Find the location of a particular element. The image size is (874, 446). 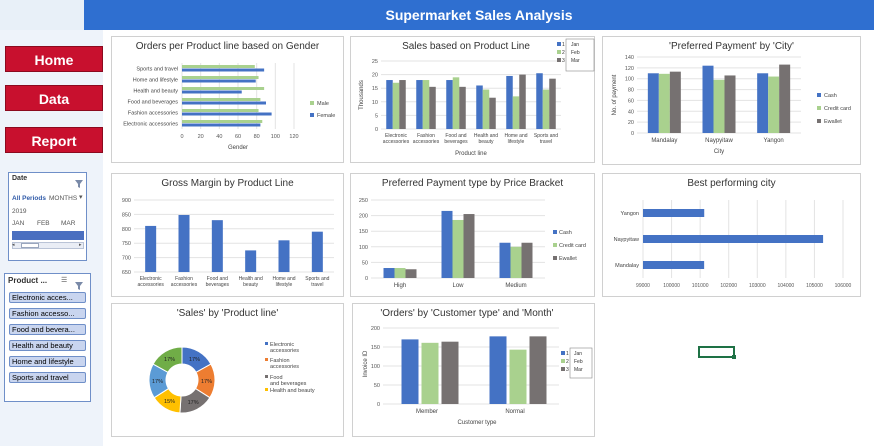

all-periods-label: All Periods is located at coordinates (29, 198).